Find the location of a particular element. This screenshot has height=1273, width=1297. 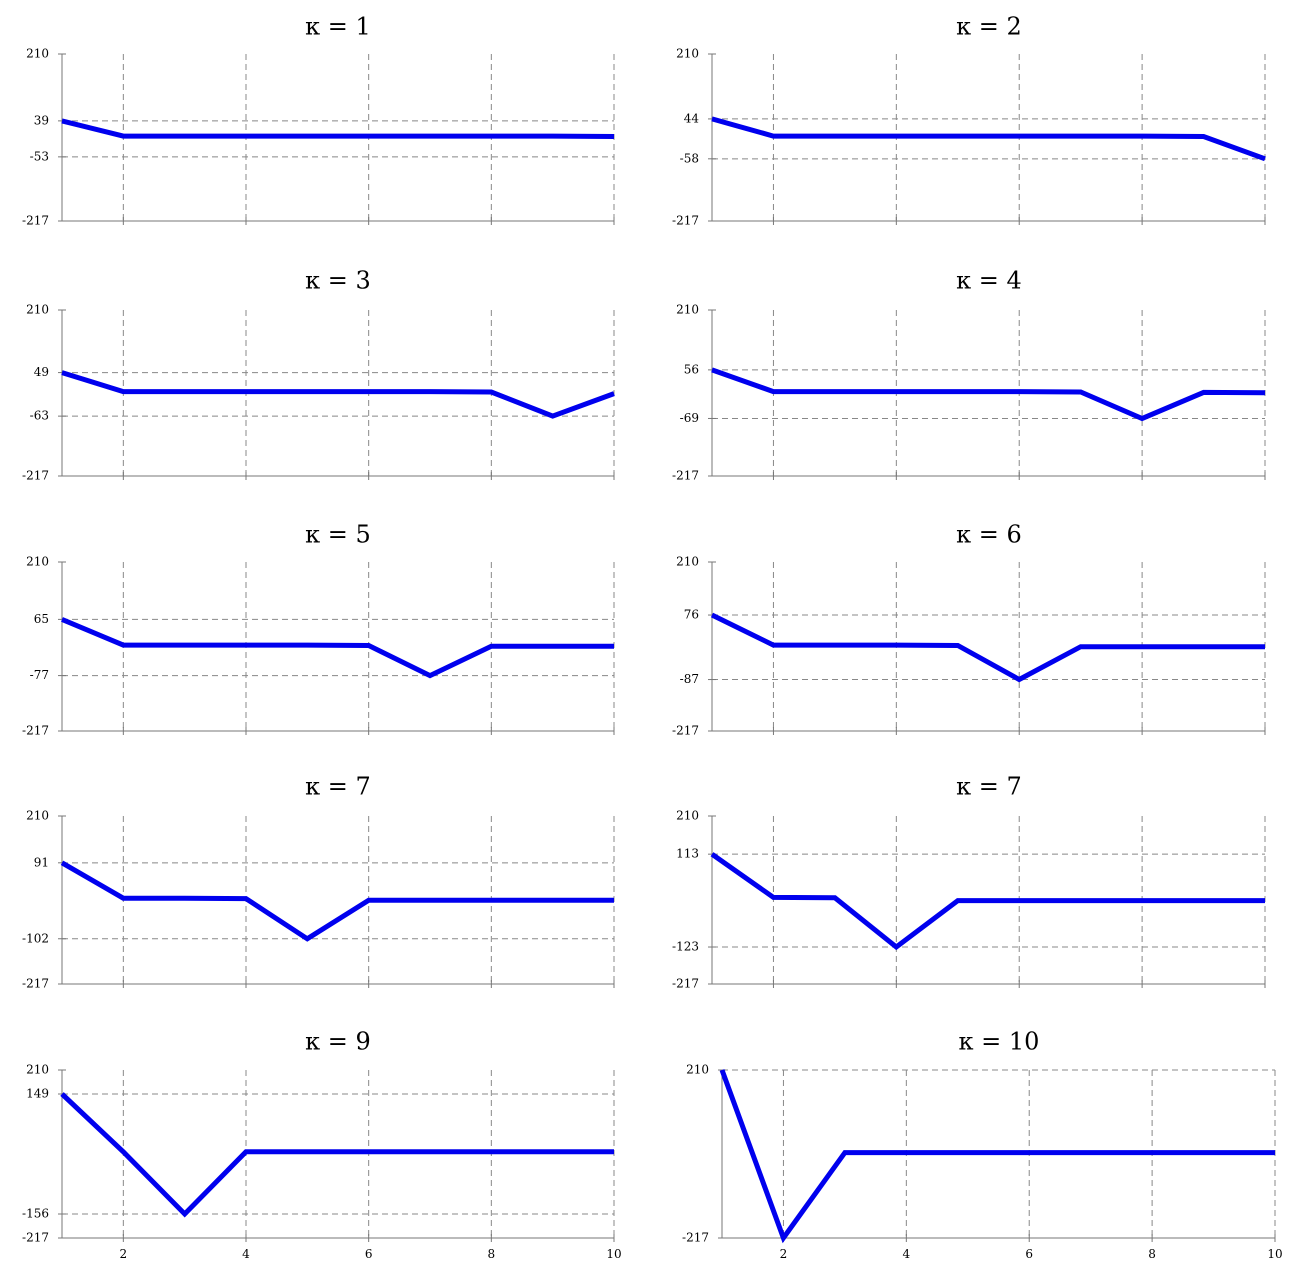

y-tick-label: -69 is located at coordinates (689, 418).